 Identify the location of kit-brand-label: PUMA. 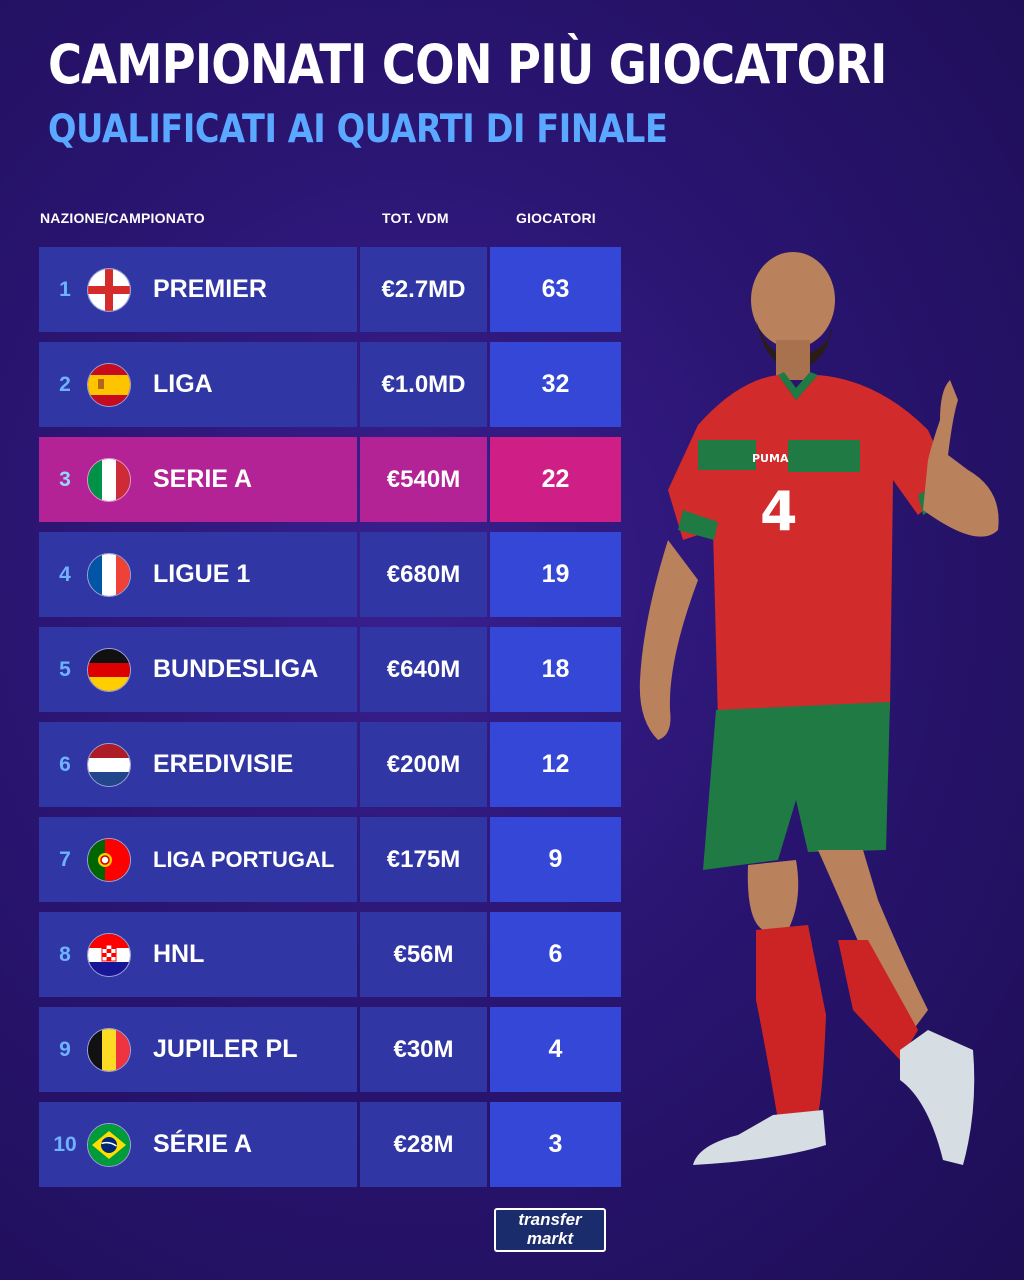
(770, 458).